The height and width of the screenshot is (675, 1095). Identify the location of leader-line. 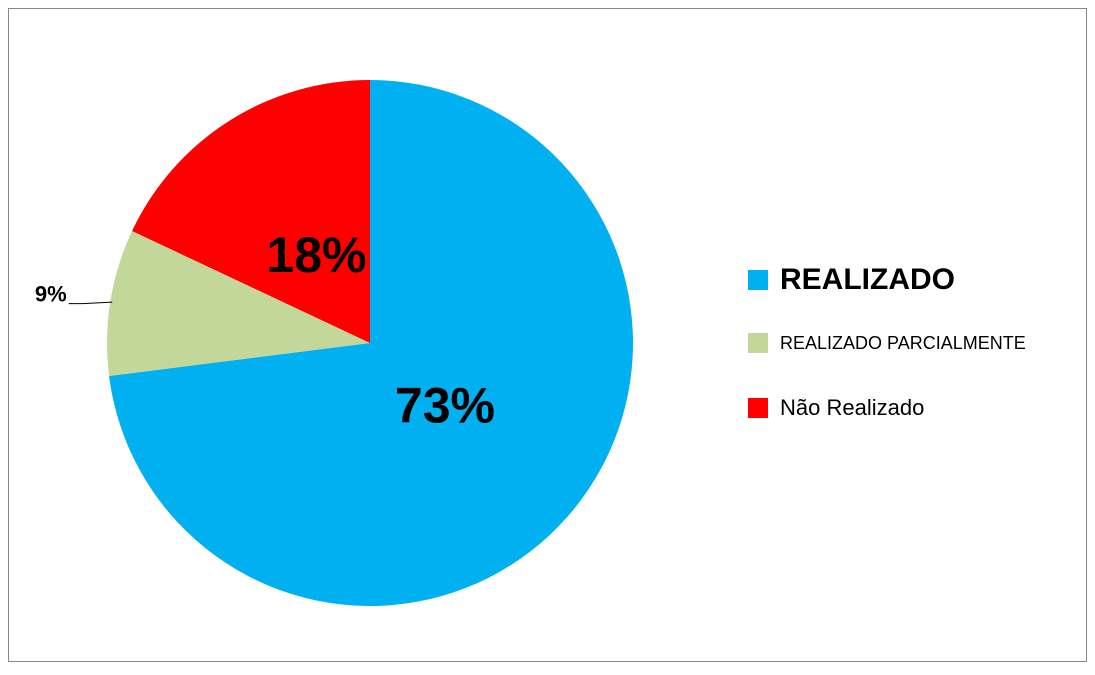
(90, 303).